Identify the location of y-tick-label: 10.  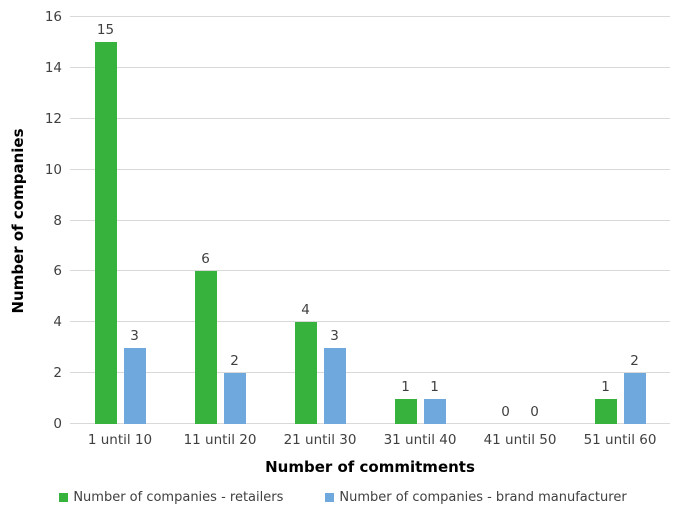
(53, 169).